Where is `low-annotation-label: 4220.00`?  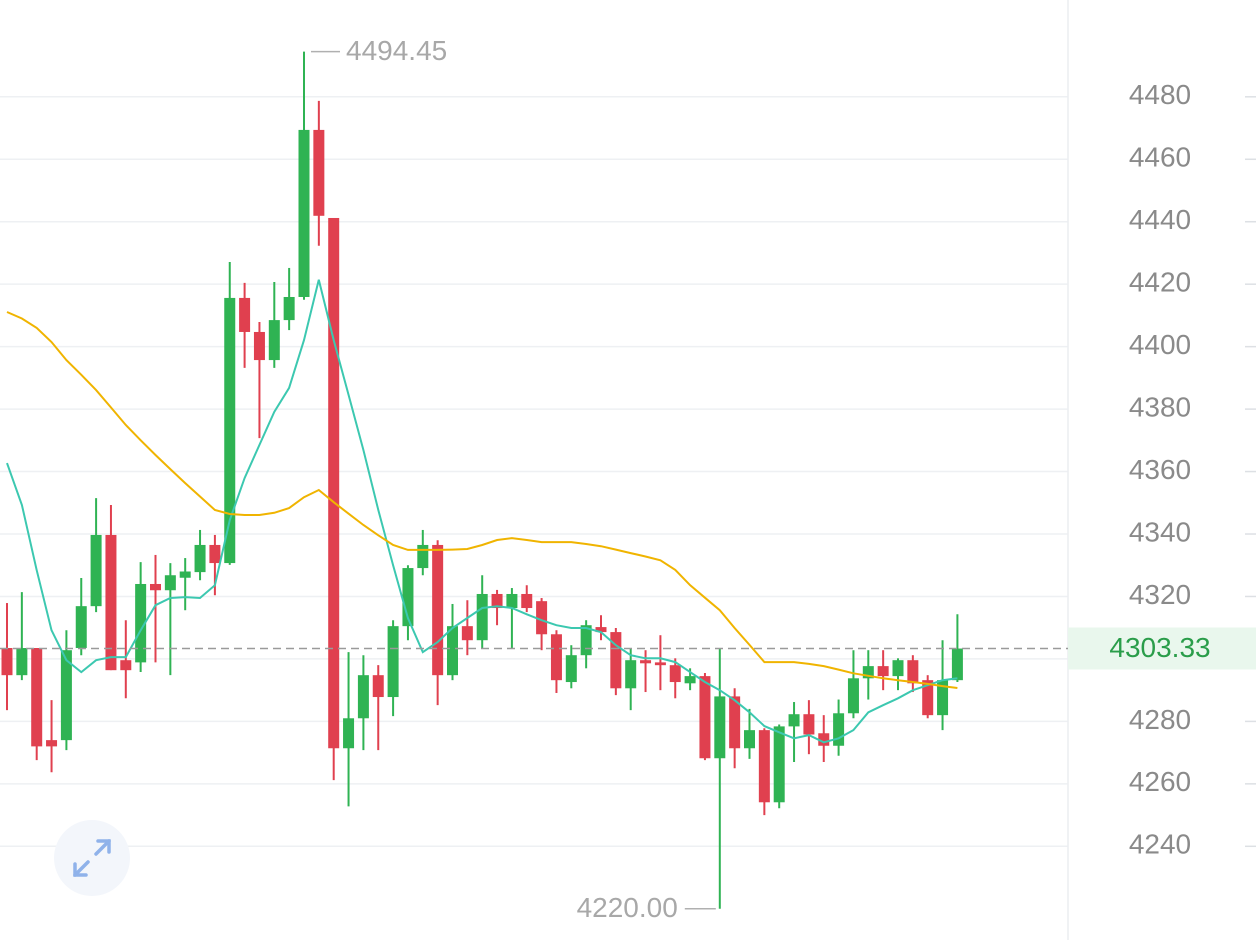
low-annotation-label: 4220.00 is located at coordinates (627, 907).